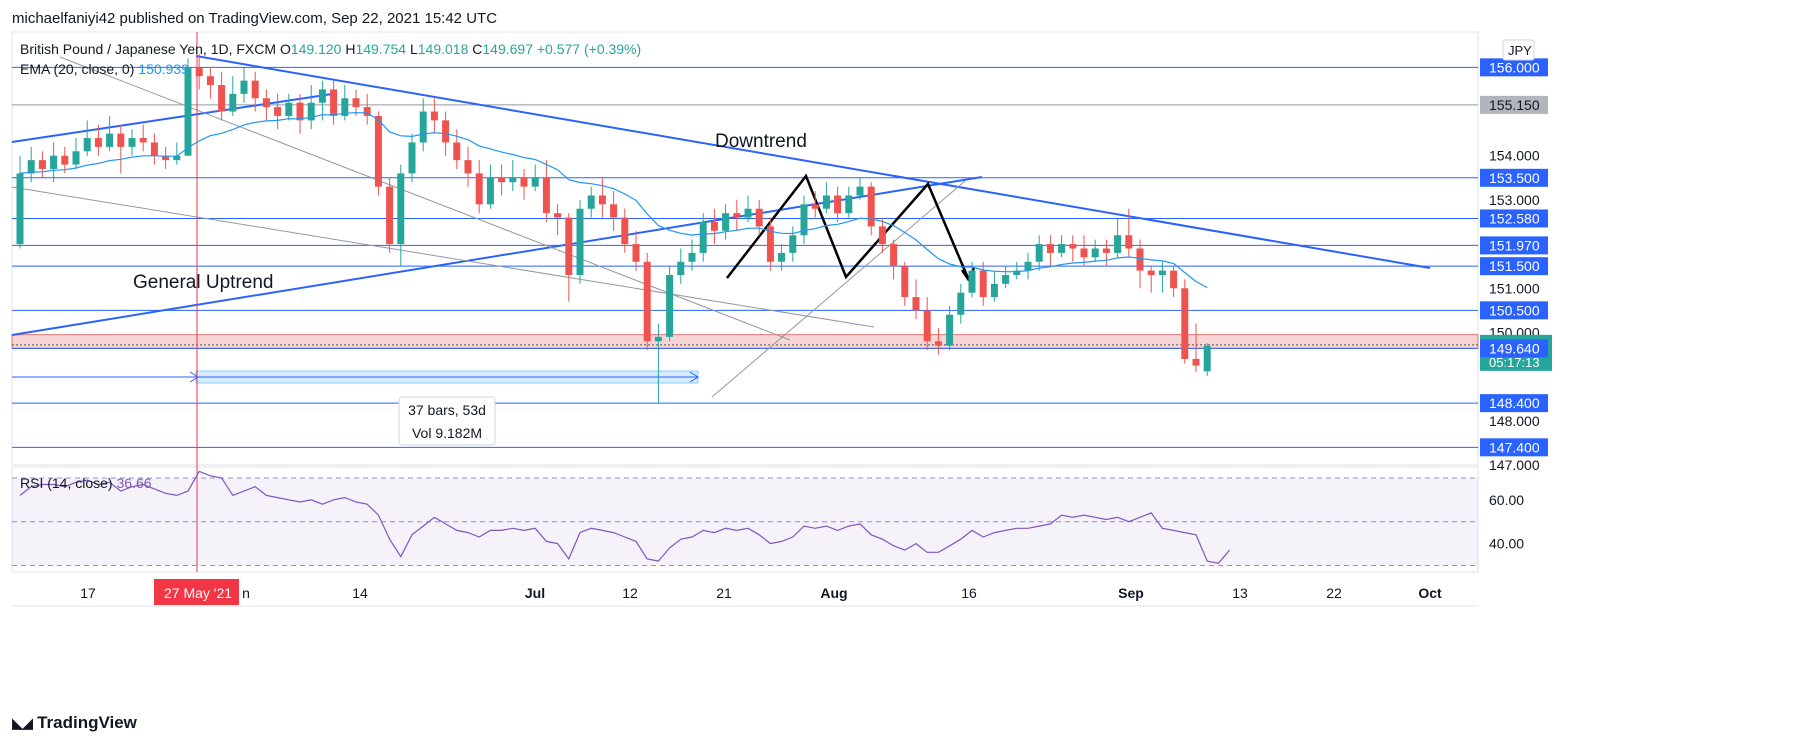 Image resolution: width=1801 pixels, height=747 pixels. Describe the element at coordinates (745, 518) in the screenshot. I see `rsi-pane` at that location.